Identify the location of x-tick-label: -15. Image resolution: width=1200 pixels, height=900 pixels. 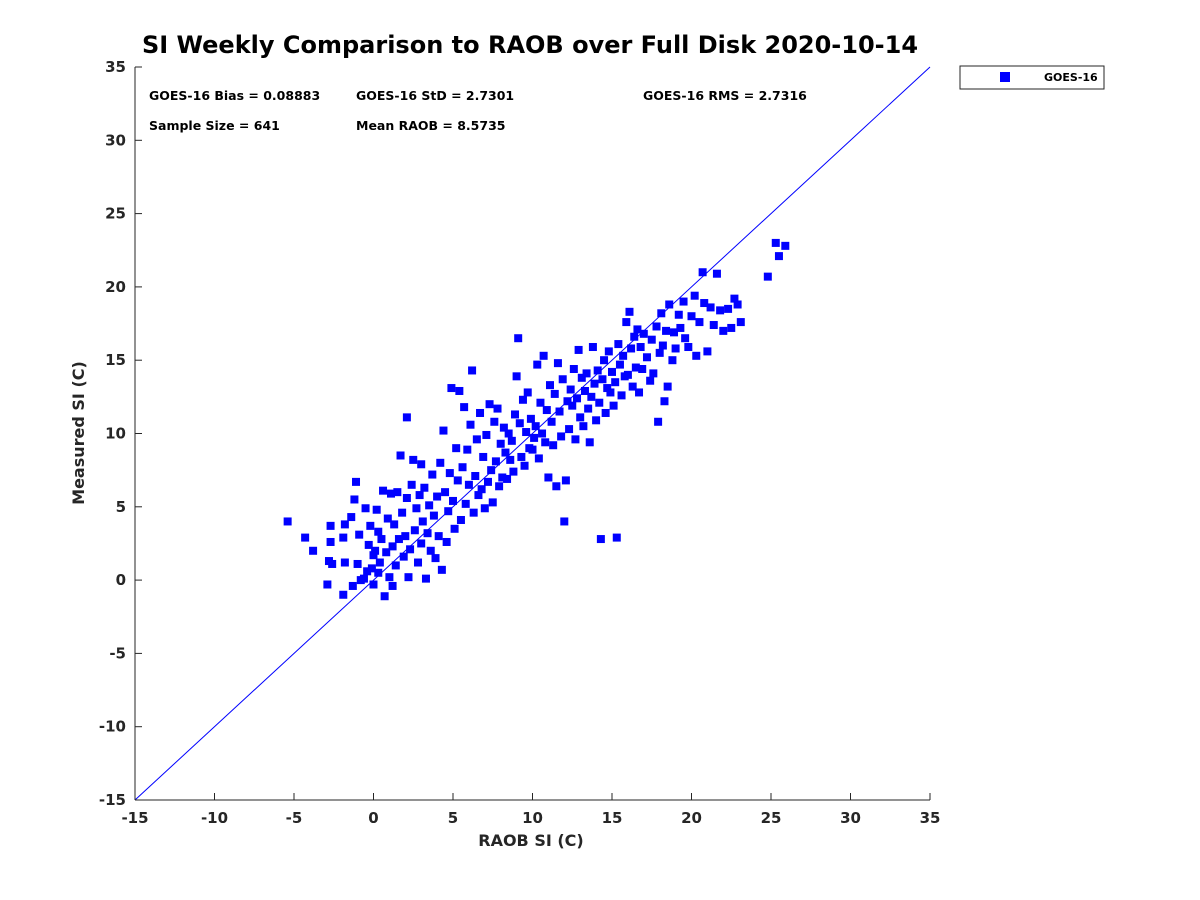
(134, 818).